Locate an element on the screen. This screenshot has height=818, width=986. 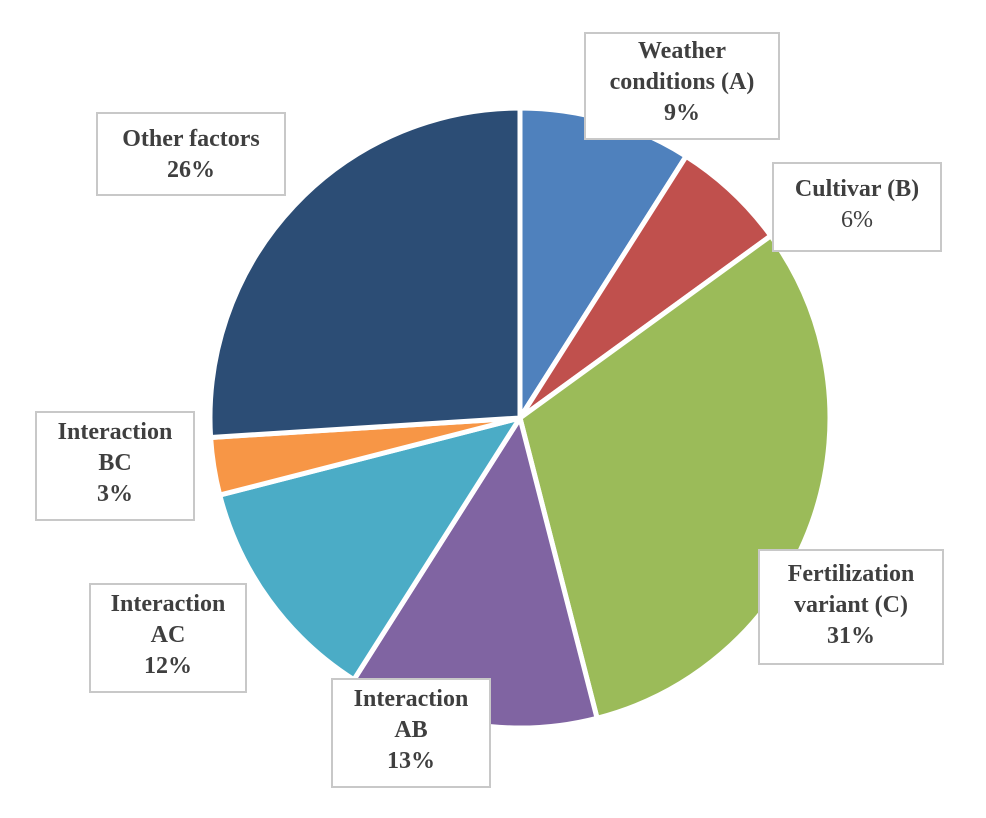
label-weather-conditions: Weather conditions (A) 9% is located at coordinates (682, 86).